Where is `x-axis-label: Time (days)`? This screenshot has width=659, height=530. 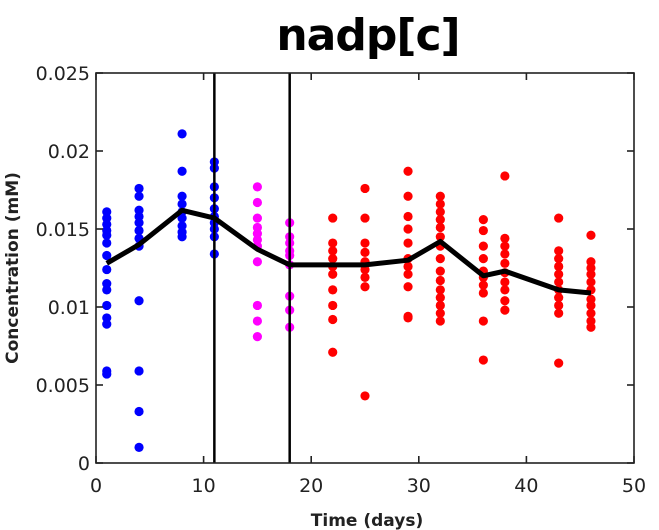 x-axis-label: Time (days) is located at coordinates (367, 520).